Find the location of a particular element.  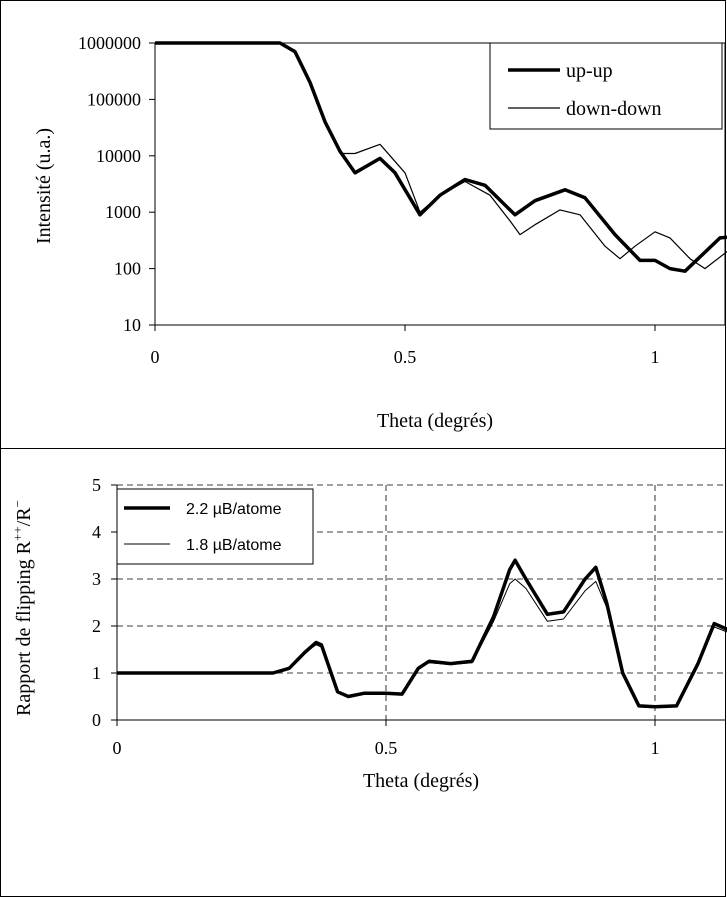

top-y-tick-label: 100 is located at coordinates (127, 269).